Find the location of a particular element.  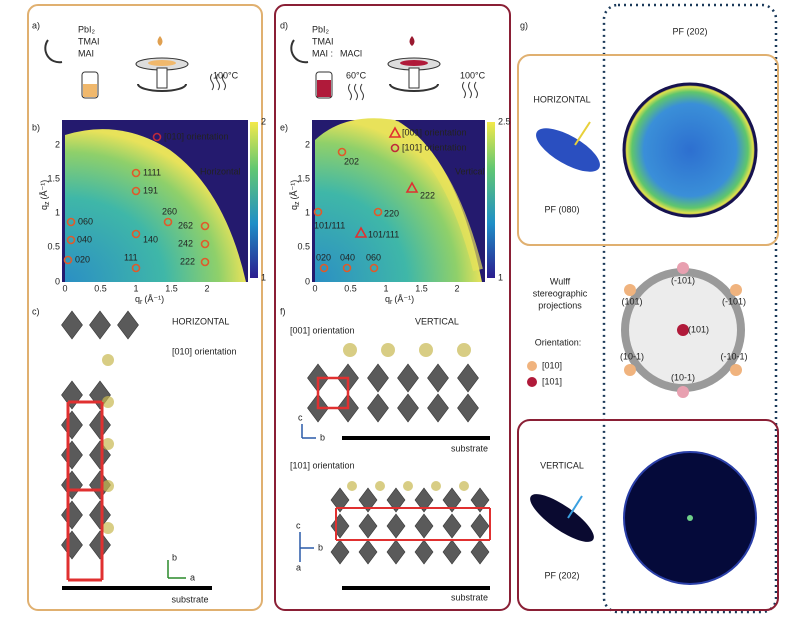

colorbar-tick-label: 1 is located at coordinates (500, 277).